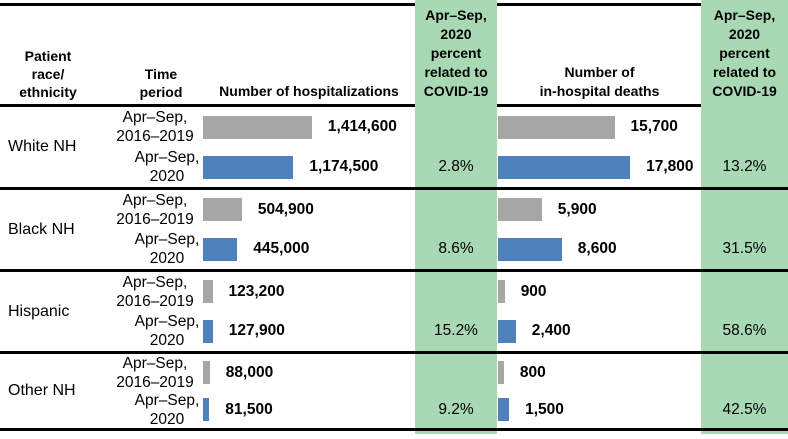  What do you see at coordinates (285, 209) in the screenshot?
I see `hospitalizations-value-prior: 504,900` at bounding box center [285, 209].